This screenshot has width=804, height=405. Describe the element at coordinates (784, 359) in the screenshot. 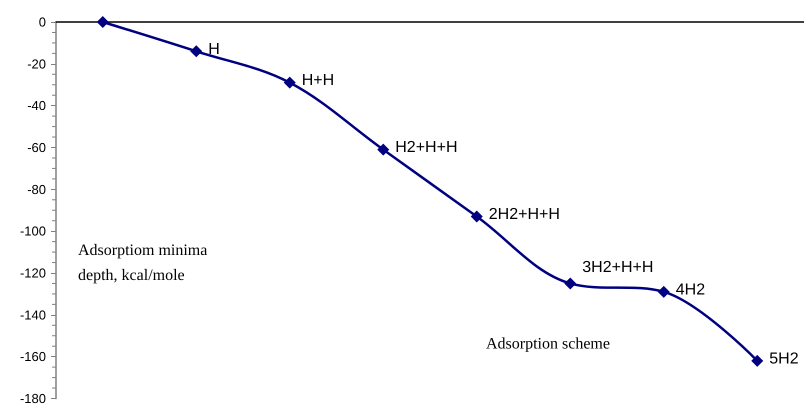

I see `annotation: 5H2` at that location.